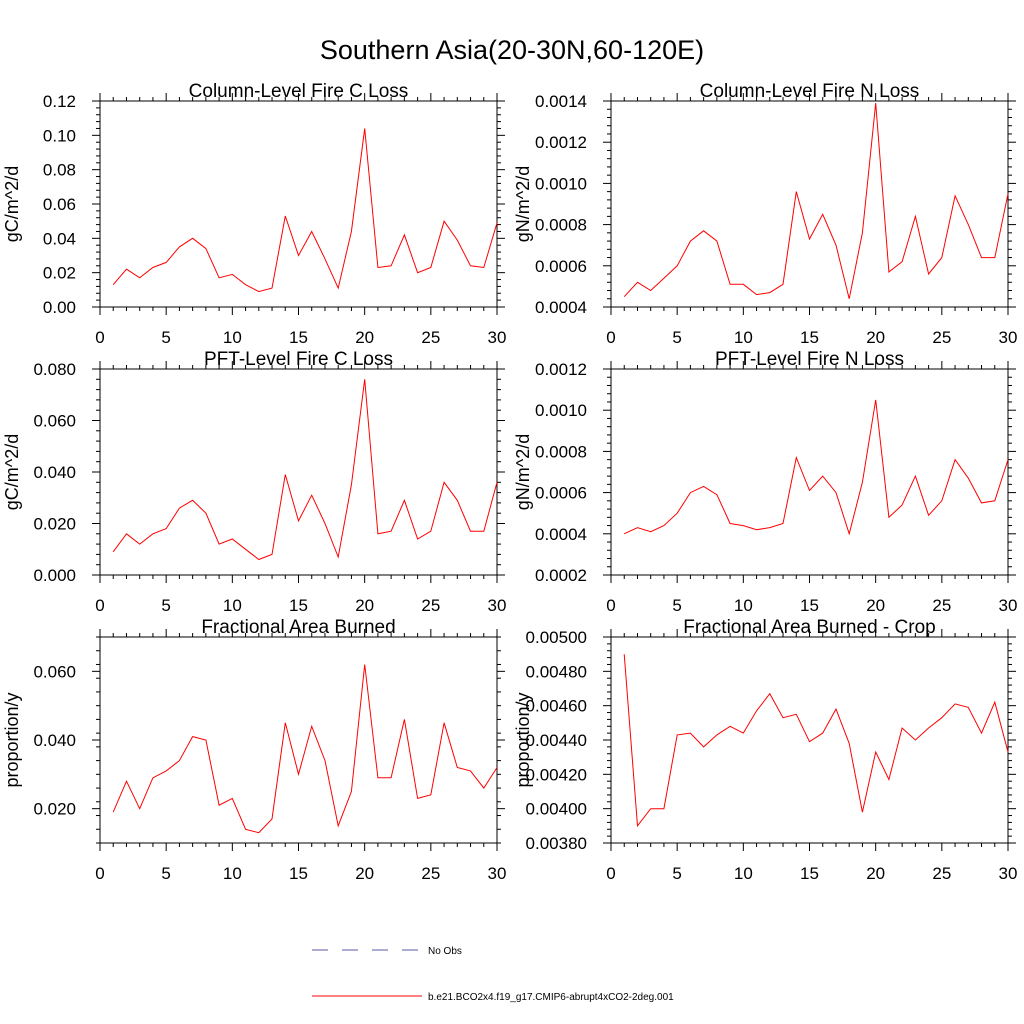  Describe the element at coordinates (556, 774) in the screenshot. I see `y-tick-label: 0.00420` at that location.